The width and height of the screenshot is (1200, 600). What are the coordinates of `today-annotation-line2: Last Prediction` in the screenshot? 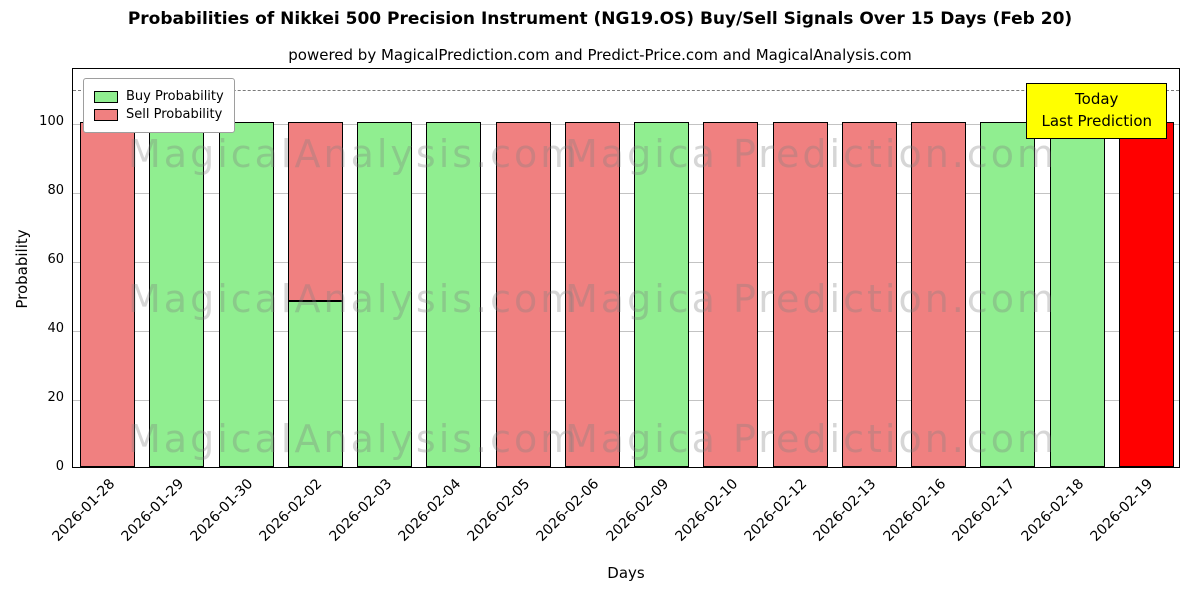 It's located at (1096, 120).